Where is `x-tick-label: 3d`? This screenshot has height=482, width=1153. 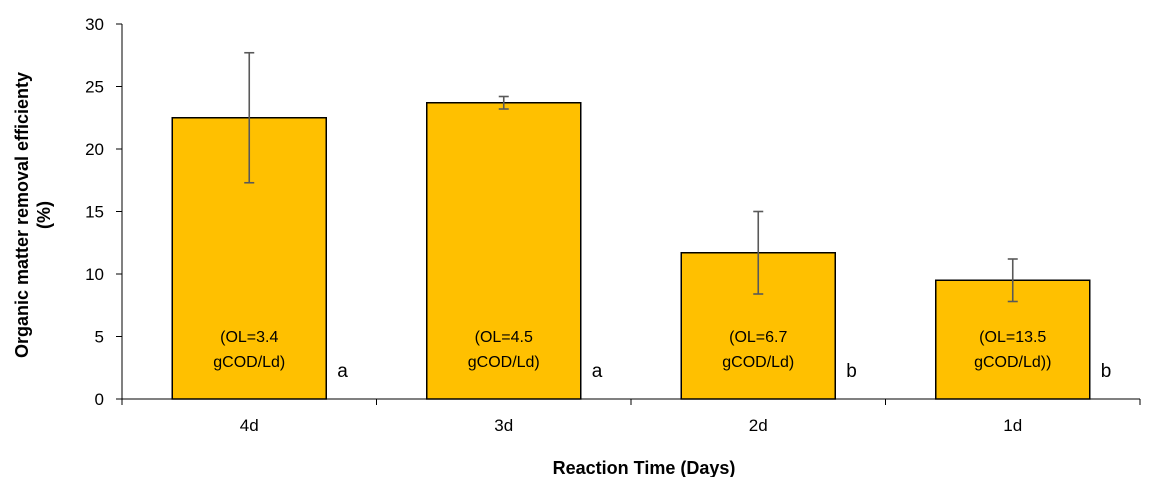
x-tick-label: 3d is located at coordinates (503, 425).